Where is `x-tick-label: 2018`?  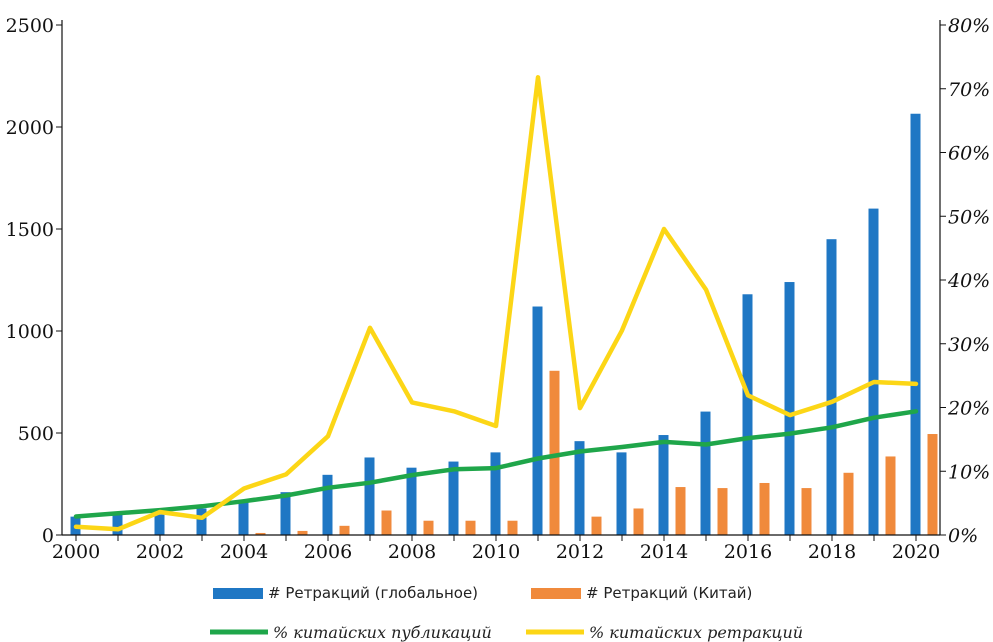 x-tick-label: 2018 is located at coordinates (832, 552).